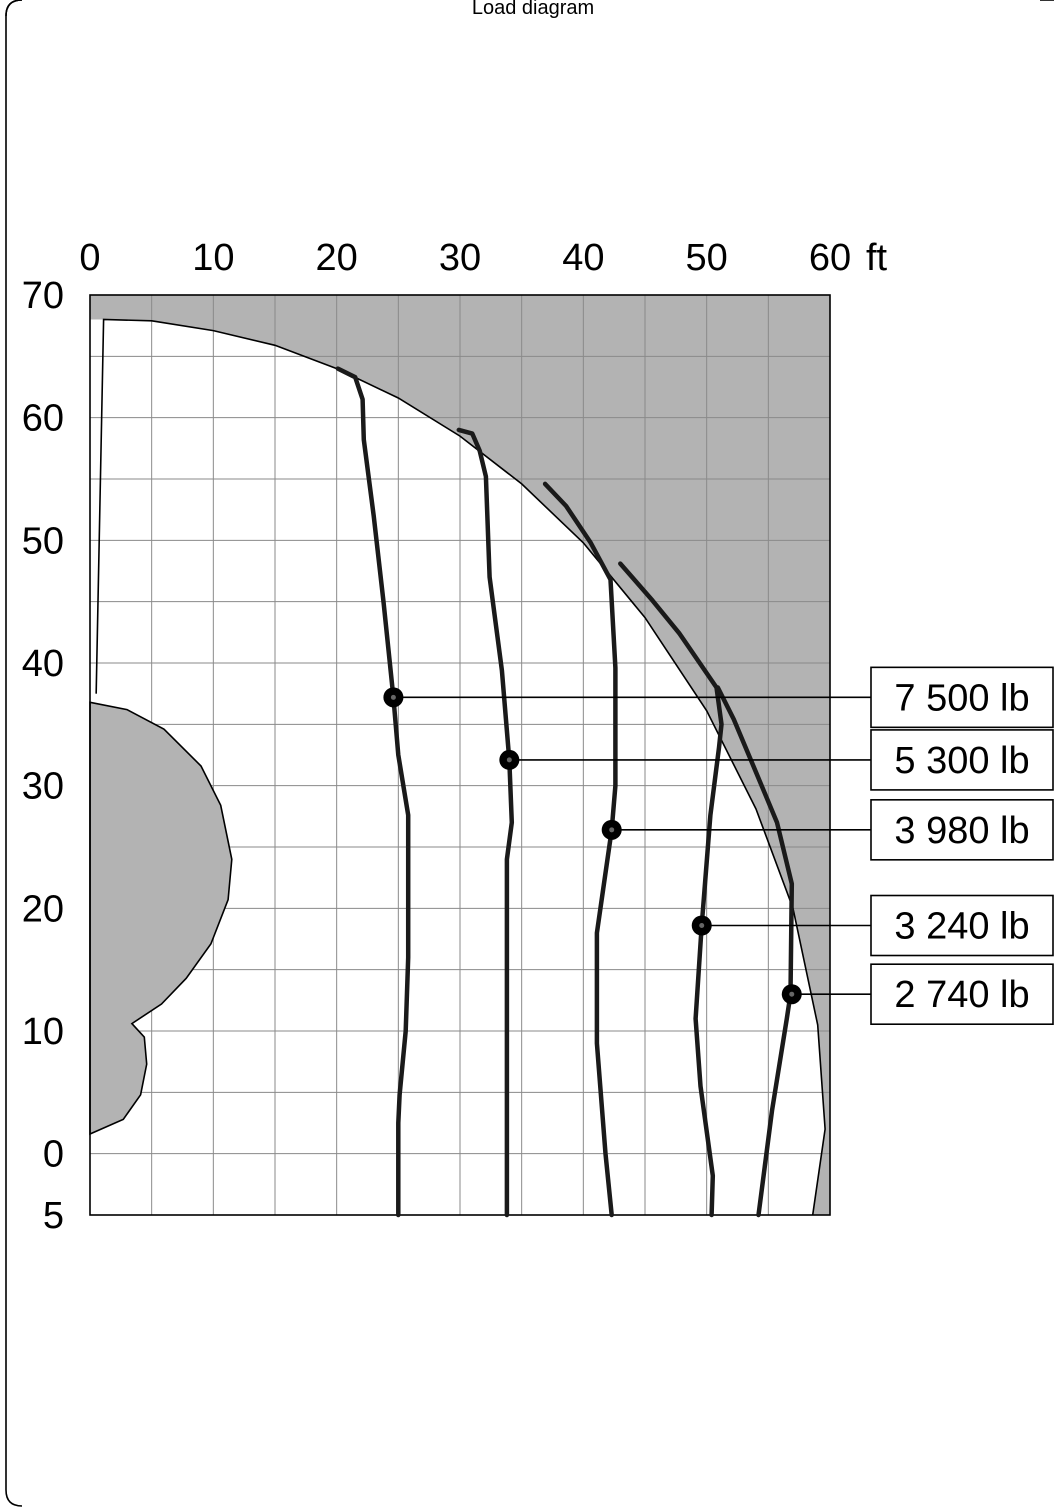 The width and height of the screenshot is (1054, 1507). I want to click on y-axis-ticks: 70 60 50 40 30 20 10 0 5, so click(43, 756).